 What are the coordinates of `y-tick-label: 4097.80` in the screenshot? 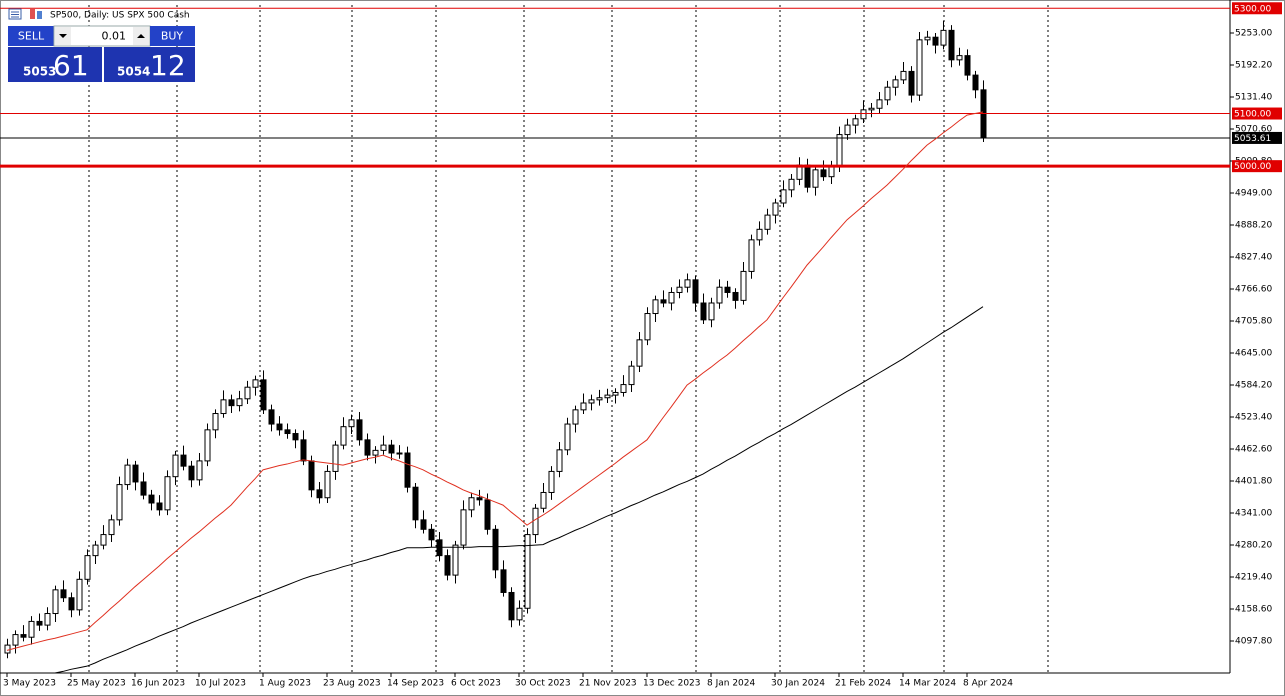 It's located at (1253, 642).